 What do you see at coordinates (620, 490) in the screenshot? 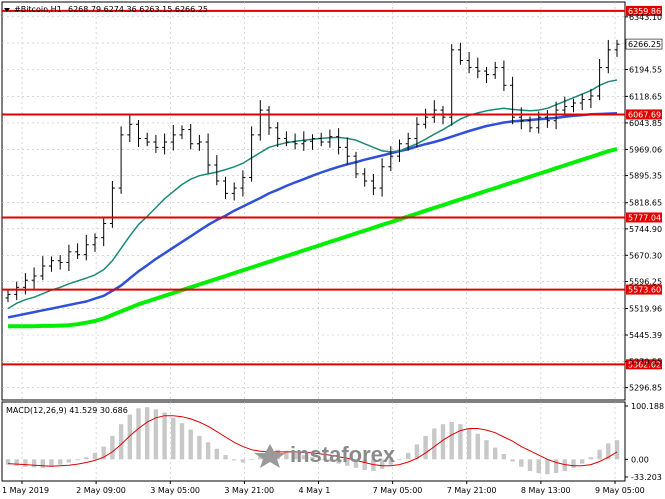
I see `time-tick-label: 9 May 05:00` at bounding box center [620, 490].